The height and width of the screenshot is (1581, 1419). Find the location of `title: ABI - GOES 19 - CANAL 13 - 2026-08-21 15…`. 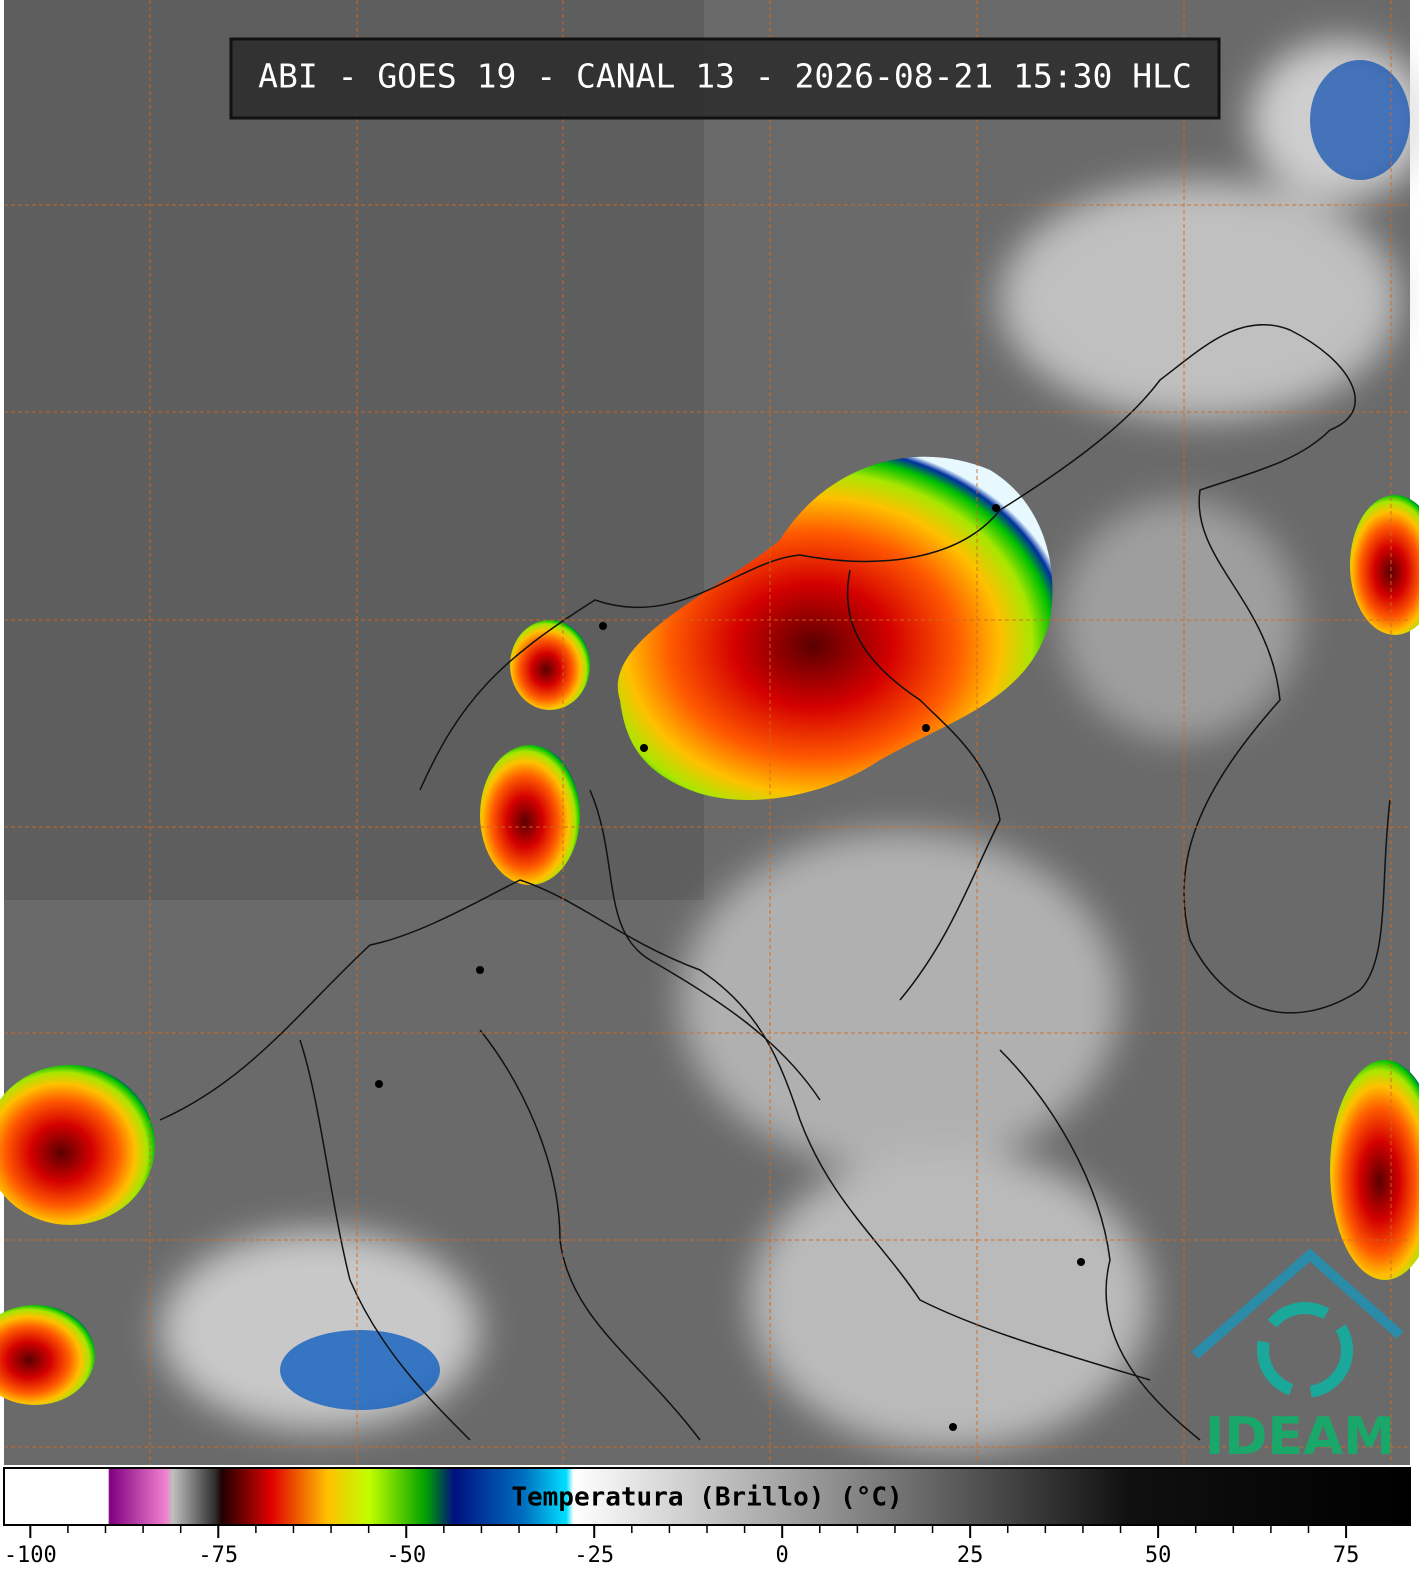

title: ABI - GOES 19 - CANAL 13 - 2026-08-21 15… is located at coordinates (725, 76).